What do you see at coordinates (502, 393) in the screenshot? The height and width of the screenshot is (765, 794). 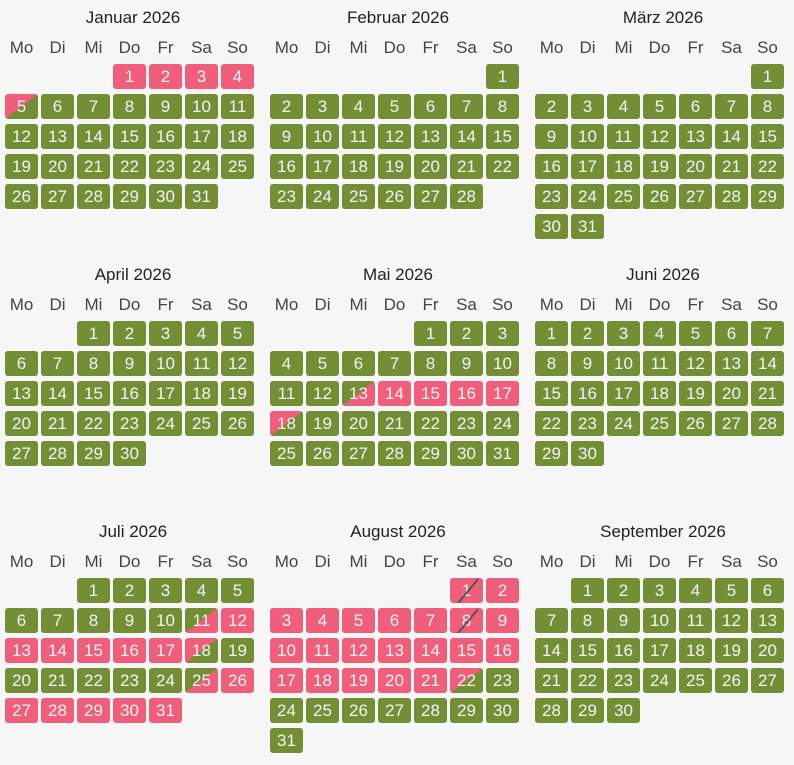 I see `day-cell-booked: 17` at bounding box center [502, 393].